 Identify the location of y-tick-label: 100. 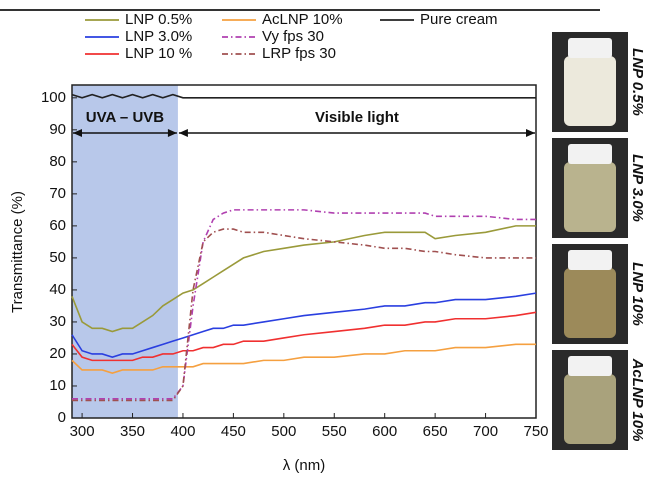
(53, 97).